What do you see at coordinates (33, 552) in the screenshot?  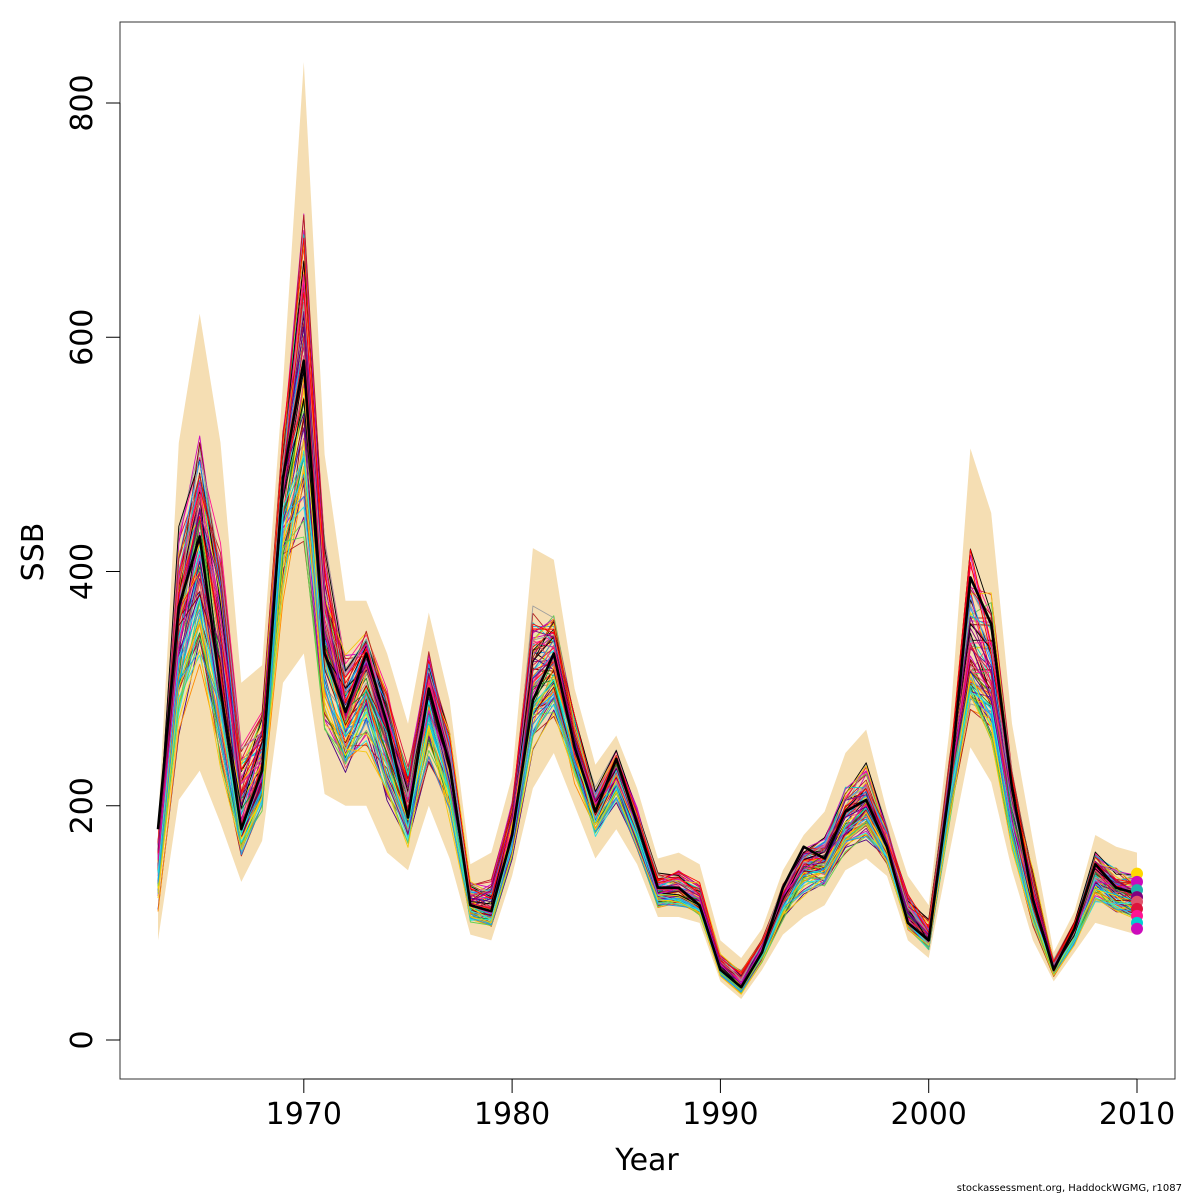 I see `y-axis-title: SSB` at bounding box center [33, 552].